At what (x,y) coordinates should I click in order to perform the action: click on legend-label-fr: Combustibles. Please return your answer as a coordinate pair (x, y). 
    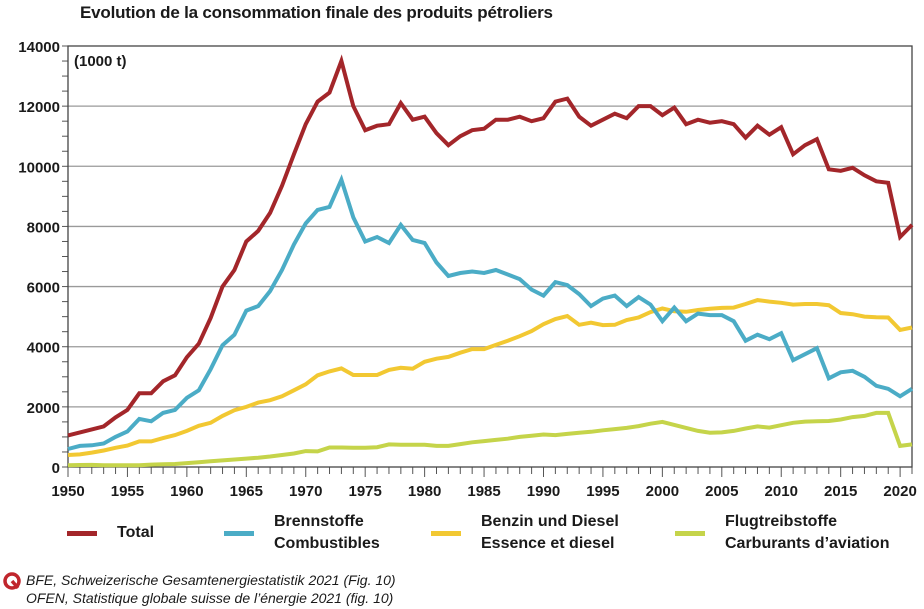
    Looking at the image, I should click on (327, 543).